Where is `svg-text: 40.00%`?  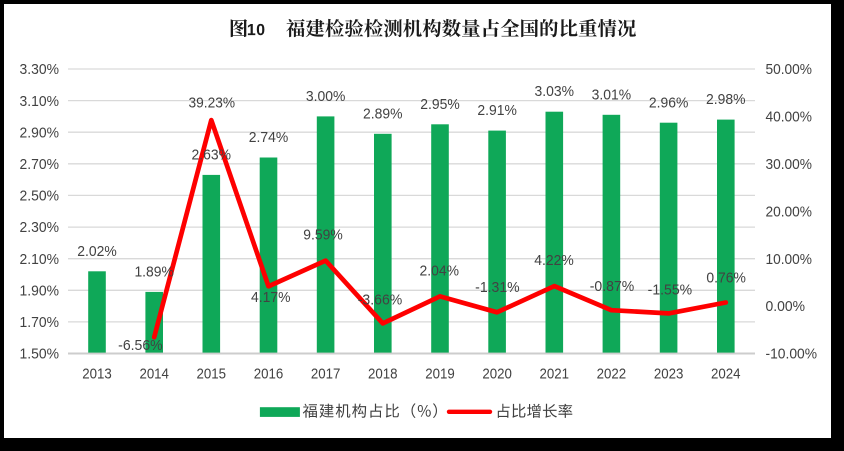
svg-text: 40.00% is located at coordinates (789, 117).